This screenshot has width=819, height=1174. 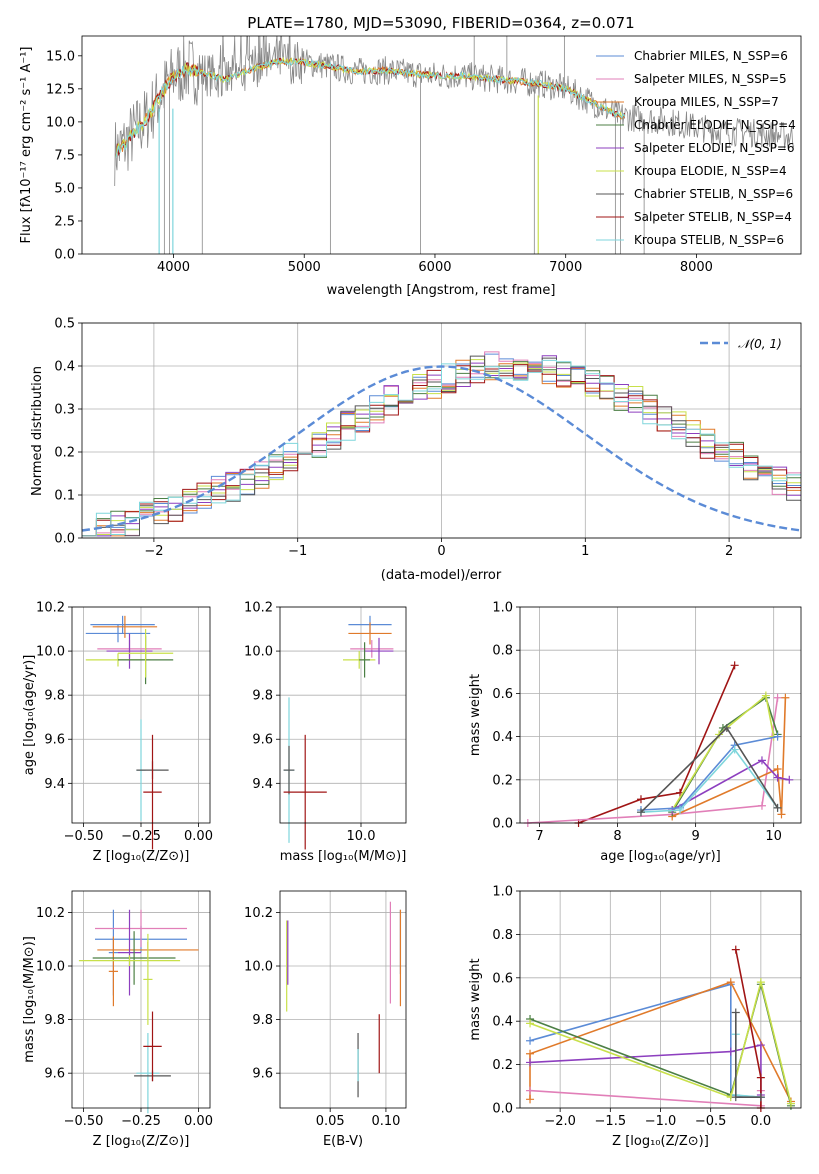 What do you see at coordinates (710, 79) in the screenshot?
I see `spectrum-legend-label: Salpeter MILES, N_SSP=5` at bounding box center [710, 79].